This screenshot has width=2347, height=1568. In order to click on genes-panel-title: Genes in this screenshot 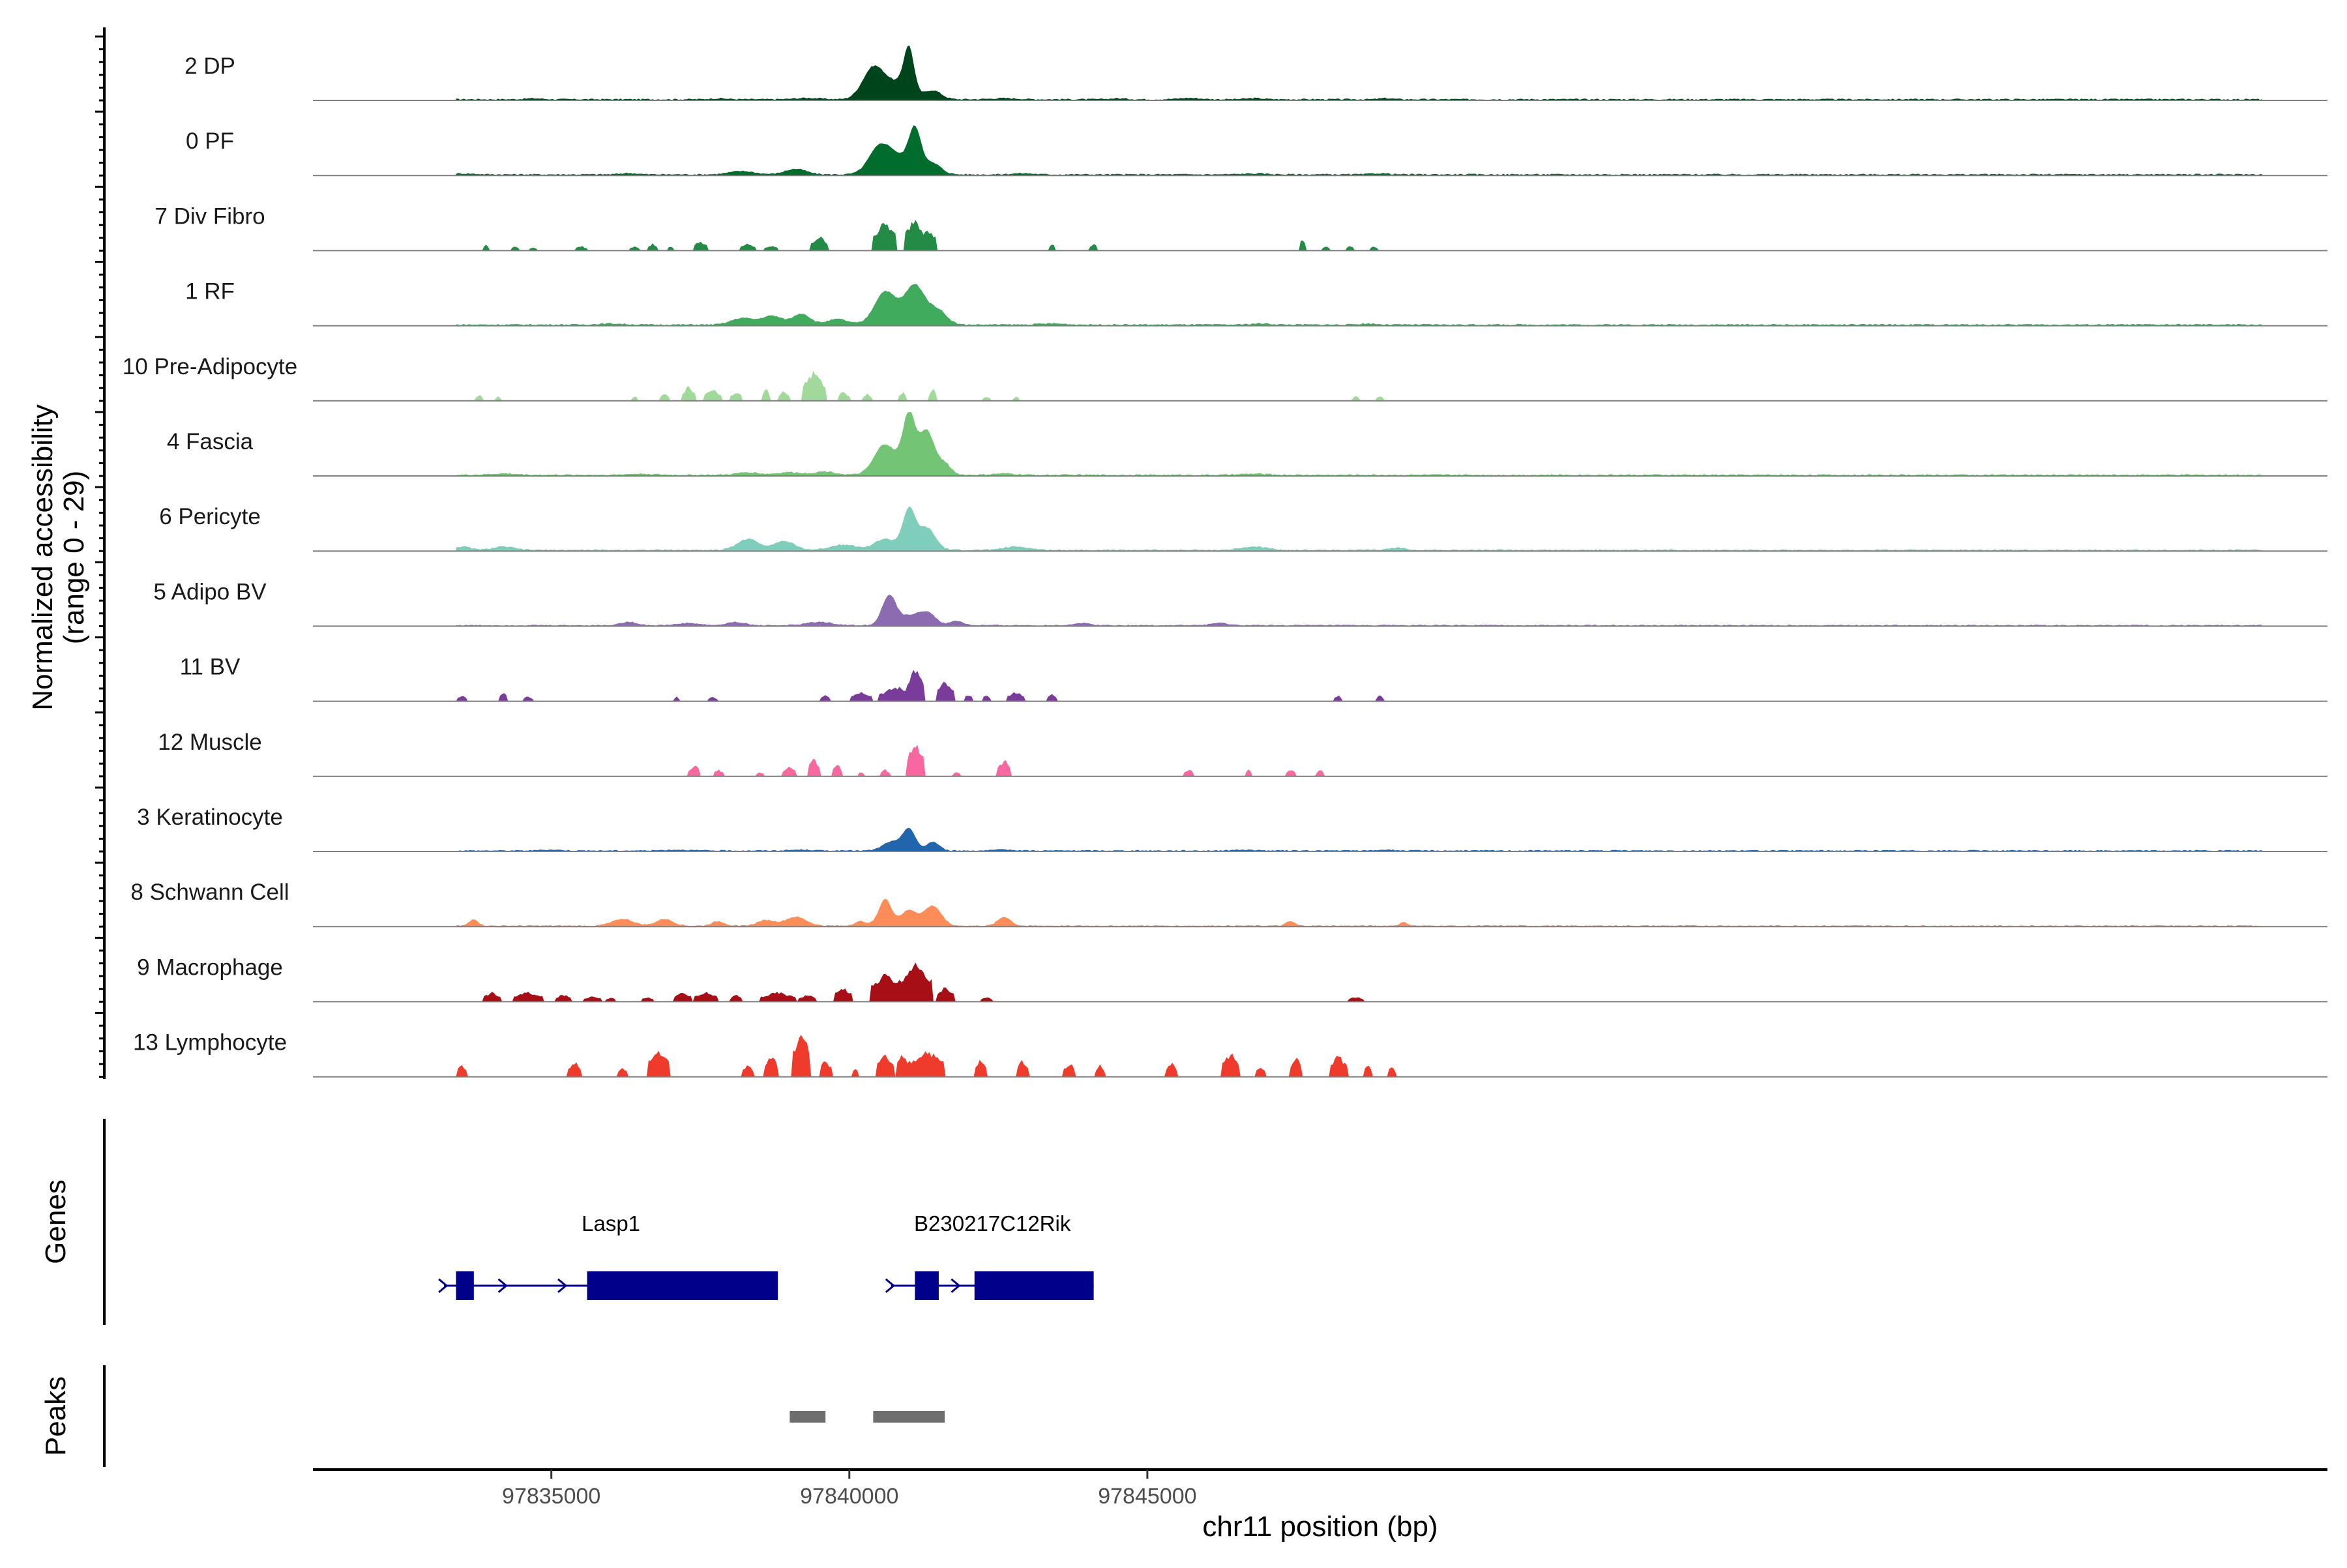, I will do `click(56, 1222)`.